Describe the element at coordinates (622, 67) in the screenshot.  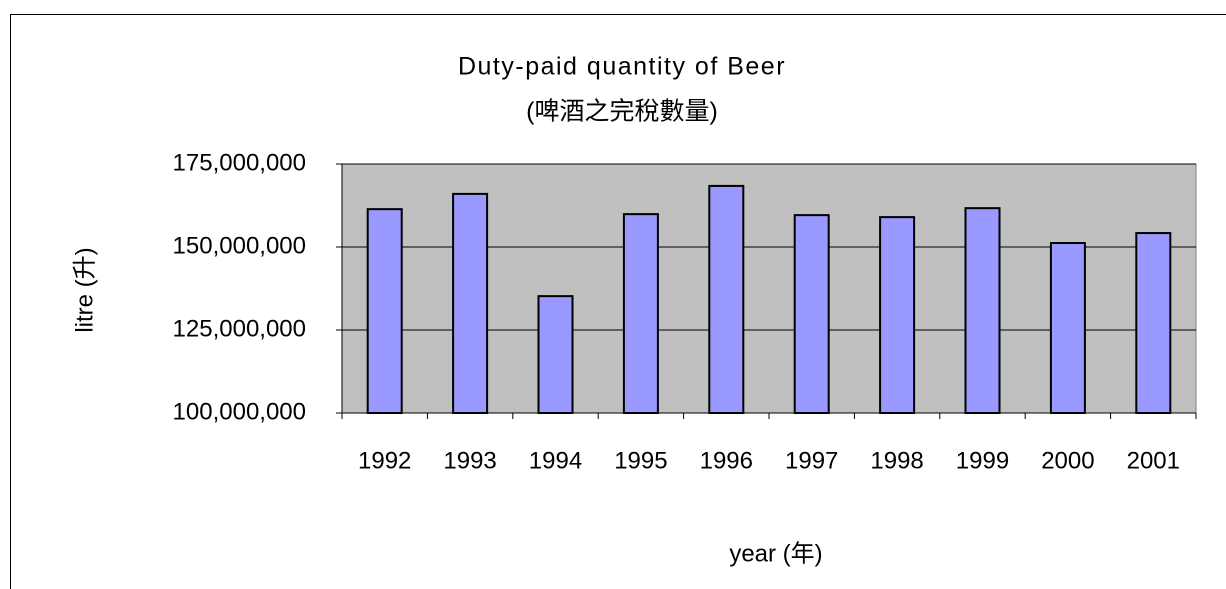
I see `chart-title: Duty-paid quantity of Beer` at that location.